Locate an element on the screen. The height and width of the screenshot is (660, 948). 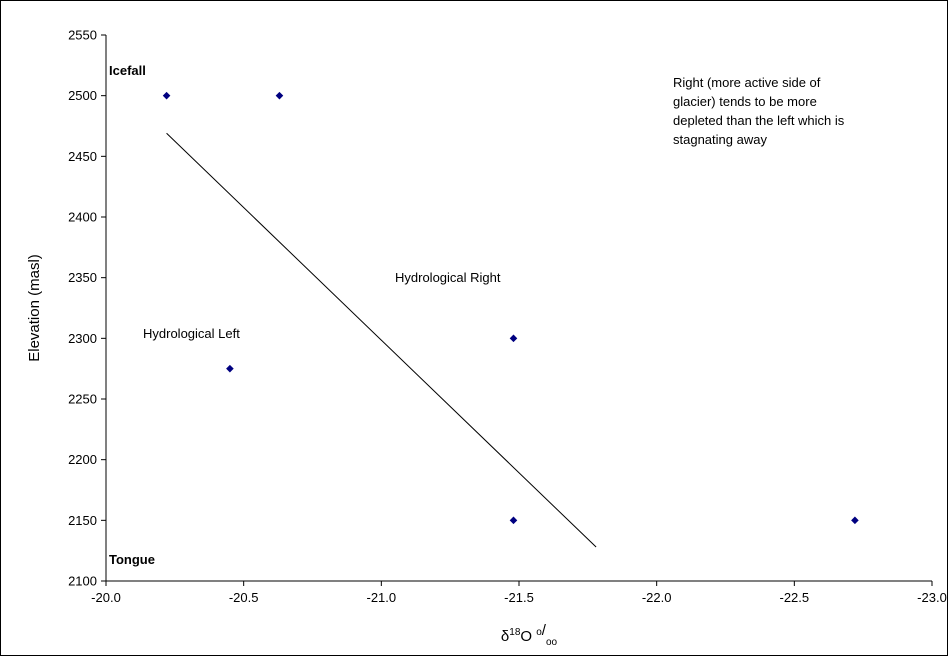
x-axis-title-element: O is located at coordinates (528, 636).